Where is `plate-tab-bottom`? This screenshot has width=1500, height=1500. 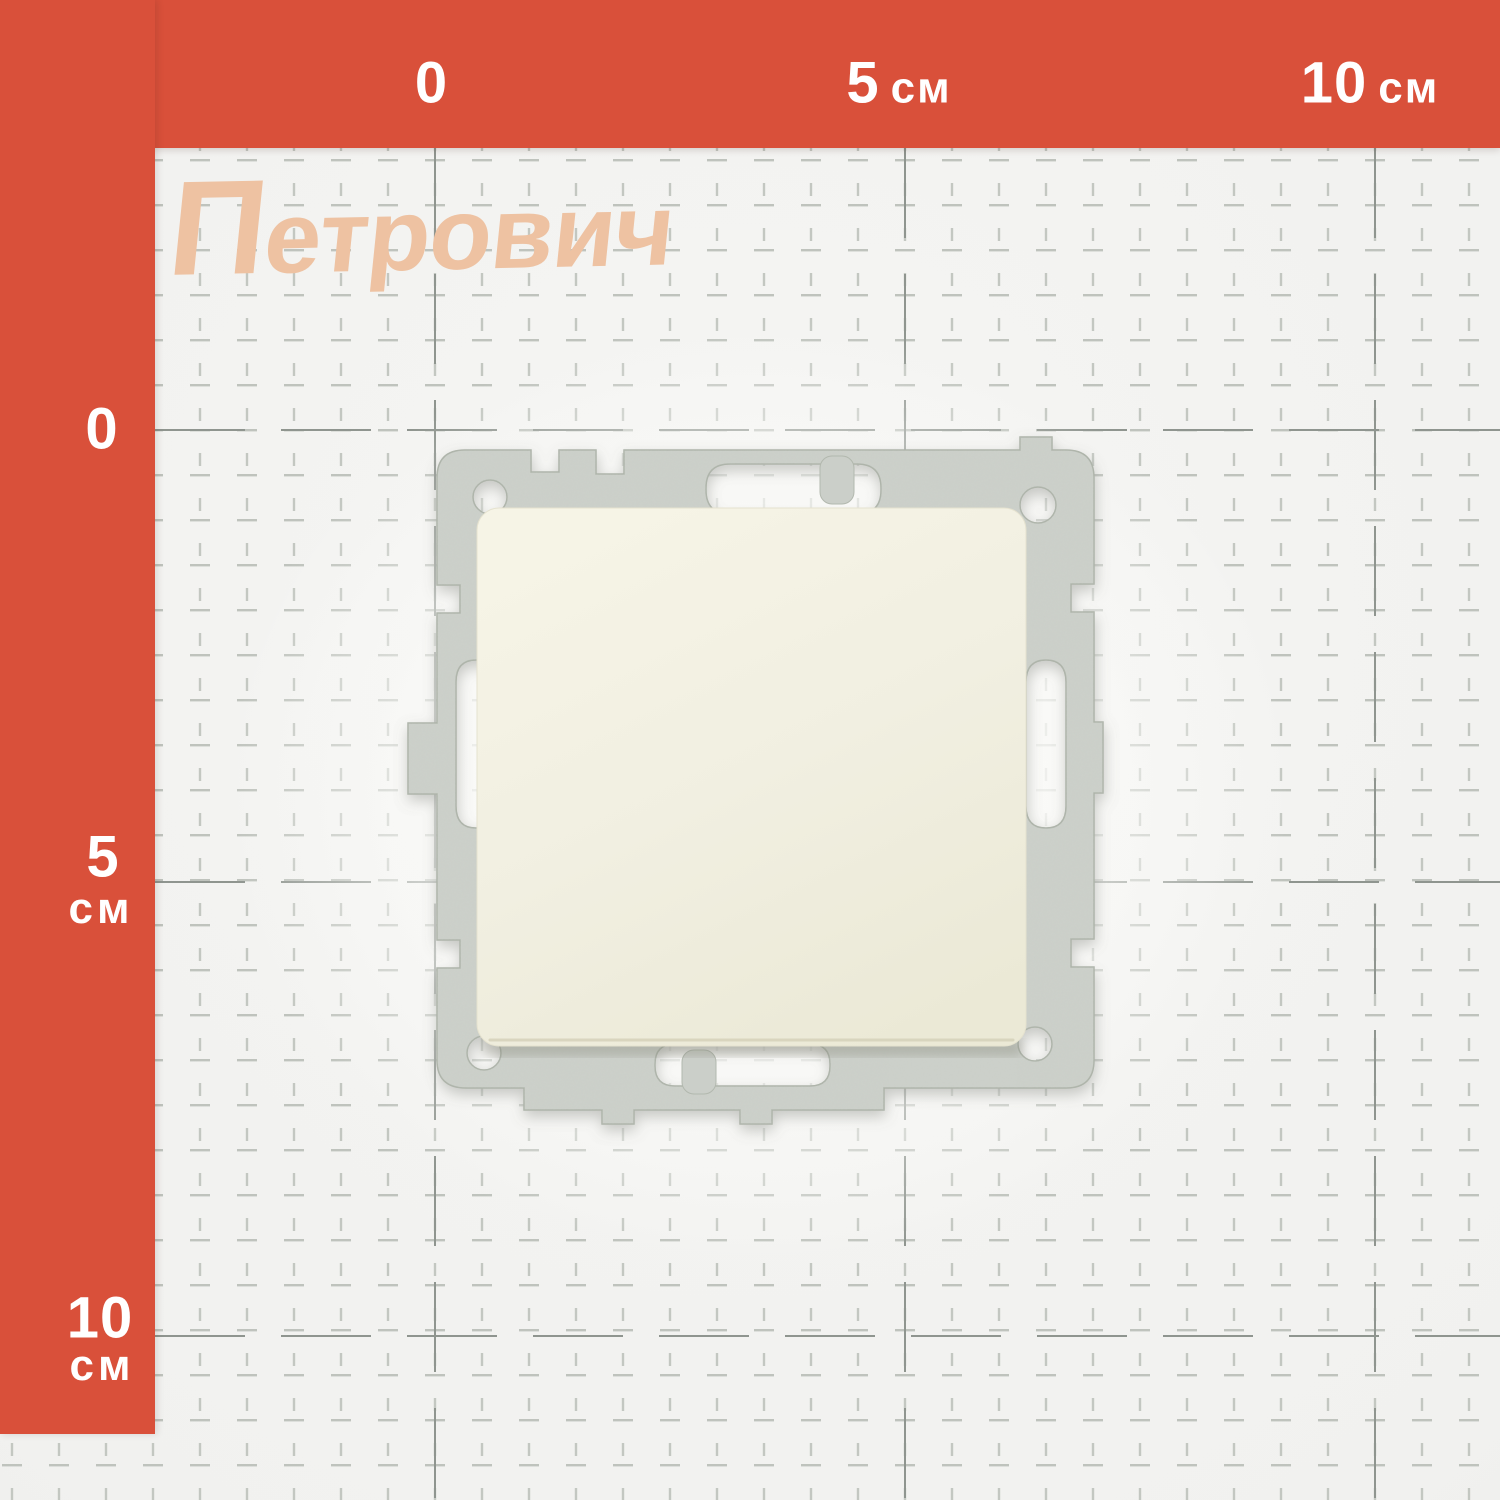
plate-tab-bottom is located at coordinates (699, 1072).